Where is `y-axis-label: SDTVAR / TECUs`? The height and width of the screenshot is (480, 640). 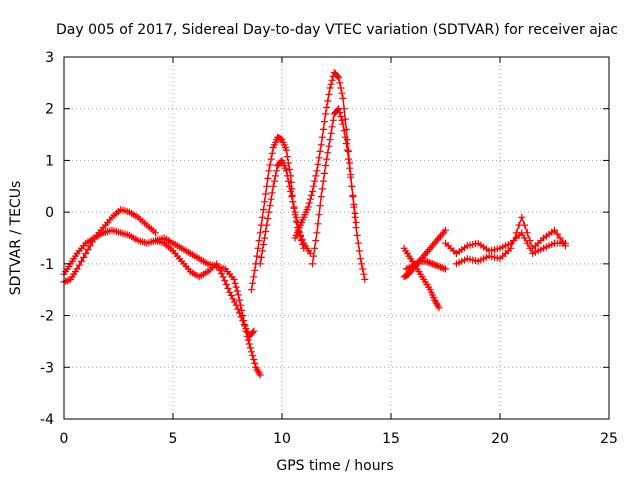
y-axis-label: SDTVAR / TECUs is located at coordinates (16, 238).